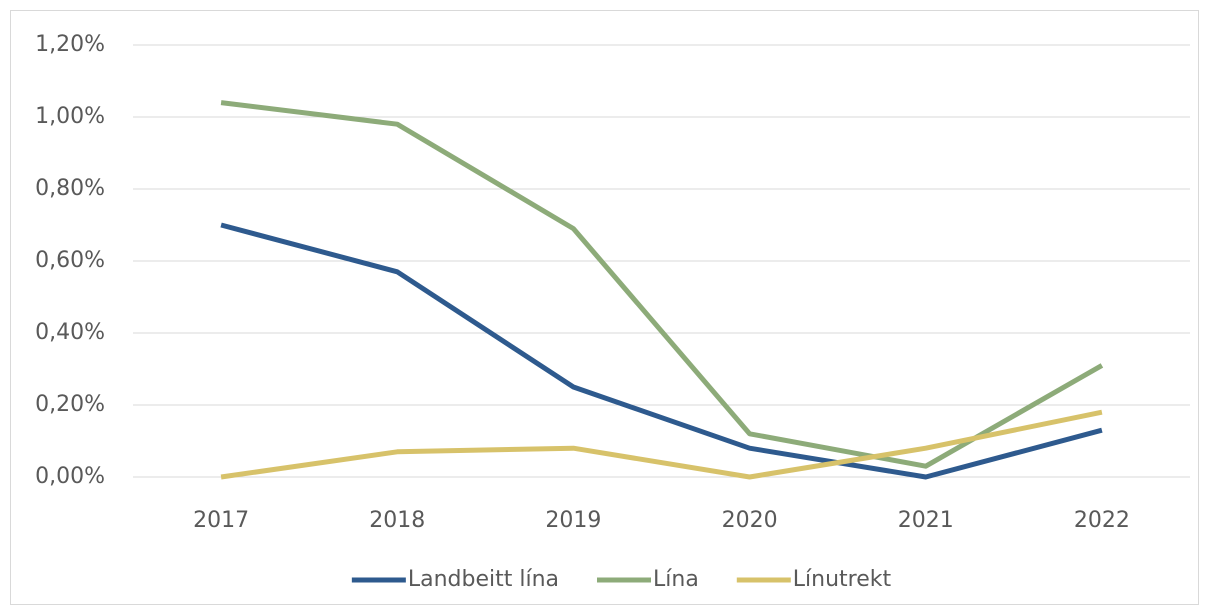  What do you see at coordinates (483, 579) in the screenshot?
I see `legend-label: Landbeitt lína` at bounding box center [483, 579].